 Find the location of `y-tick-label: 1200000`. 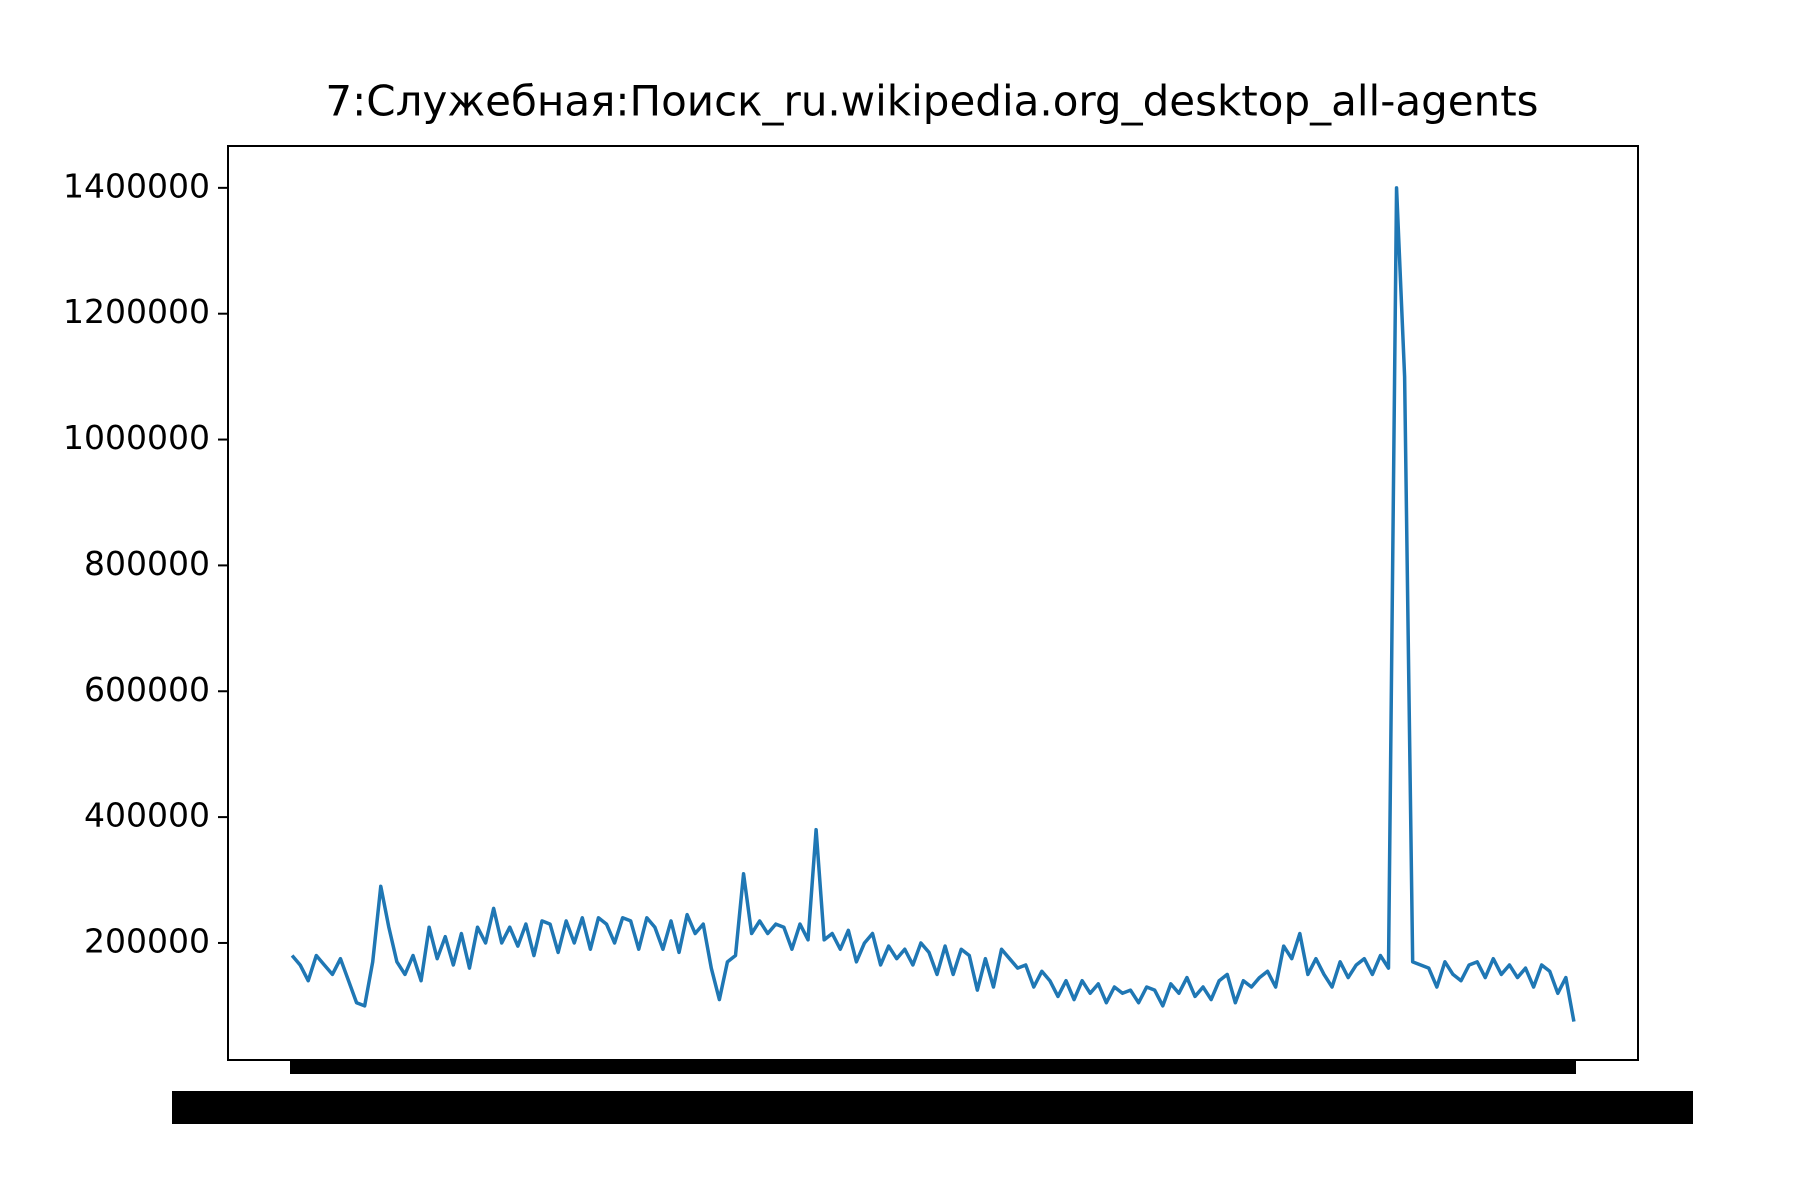

y-tick-label: 1200000 is located at coordinates (136, 311).